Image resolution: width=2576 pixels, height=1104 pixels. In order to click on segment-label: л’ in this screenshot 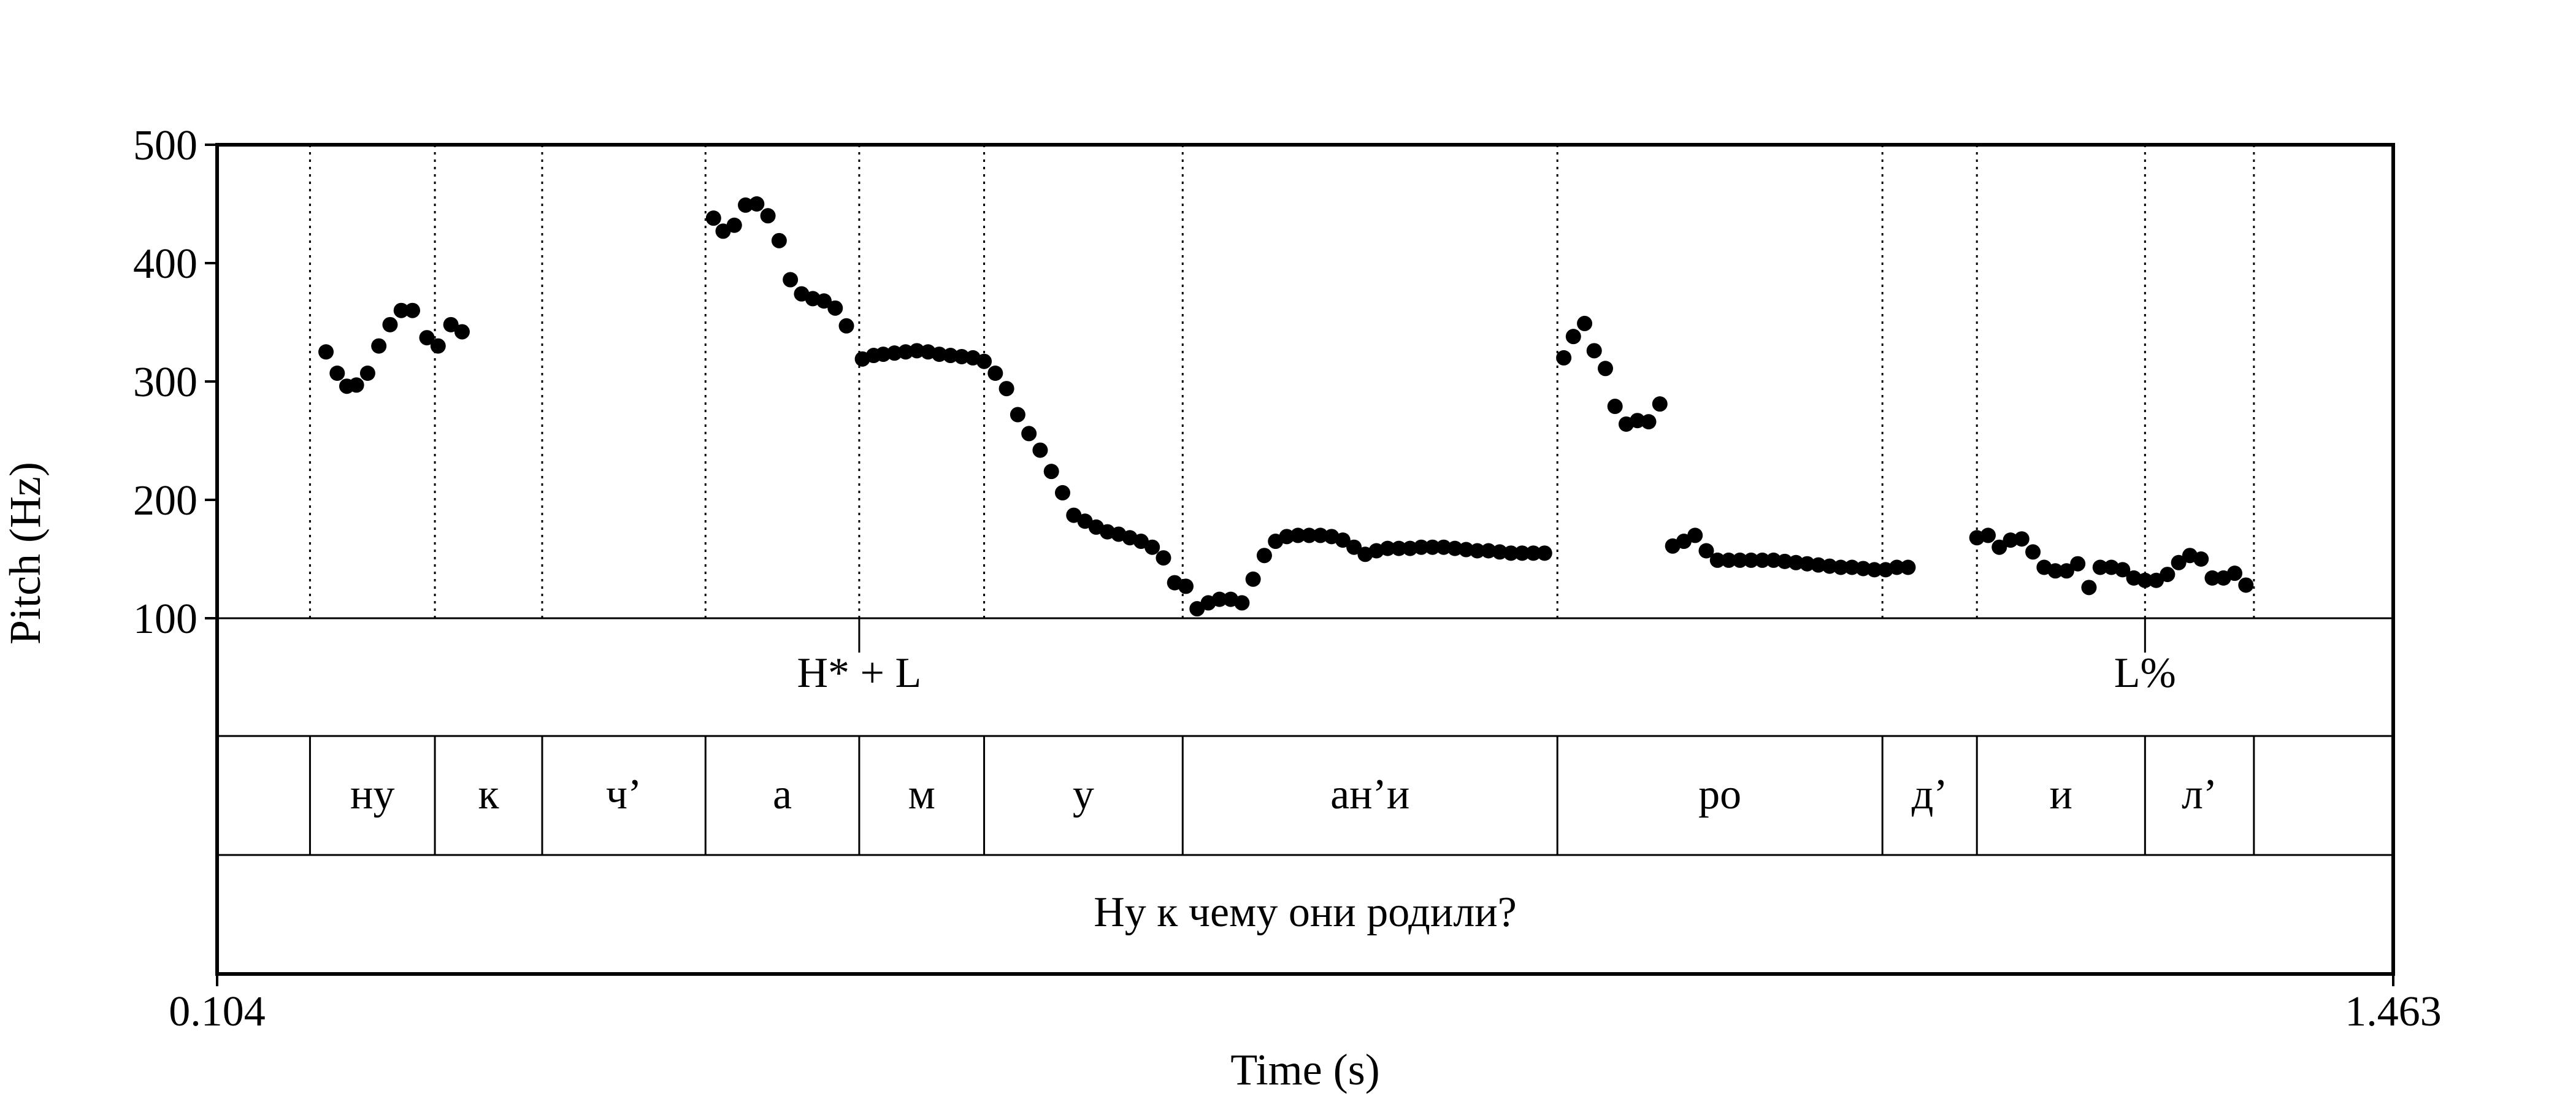, I will do `click(2199, 794)`.